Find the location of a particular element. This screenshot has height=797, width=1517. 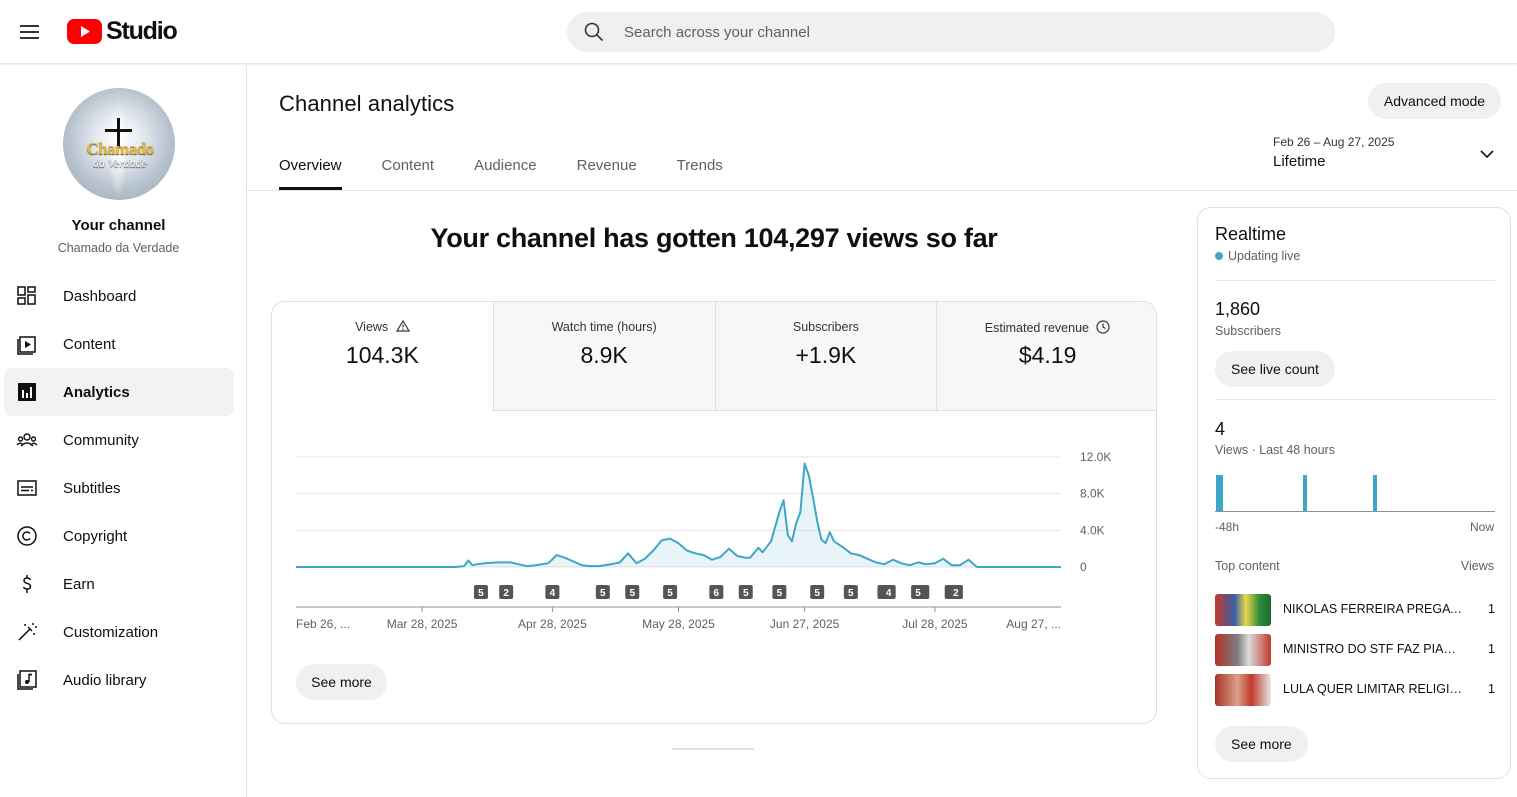

realtime-subscribers-label: Subscribers is located at coordinates (1248, 331).